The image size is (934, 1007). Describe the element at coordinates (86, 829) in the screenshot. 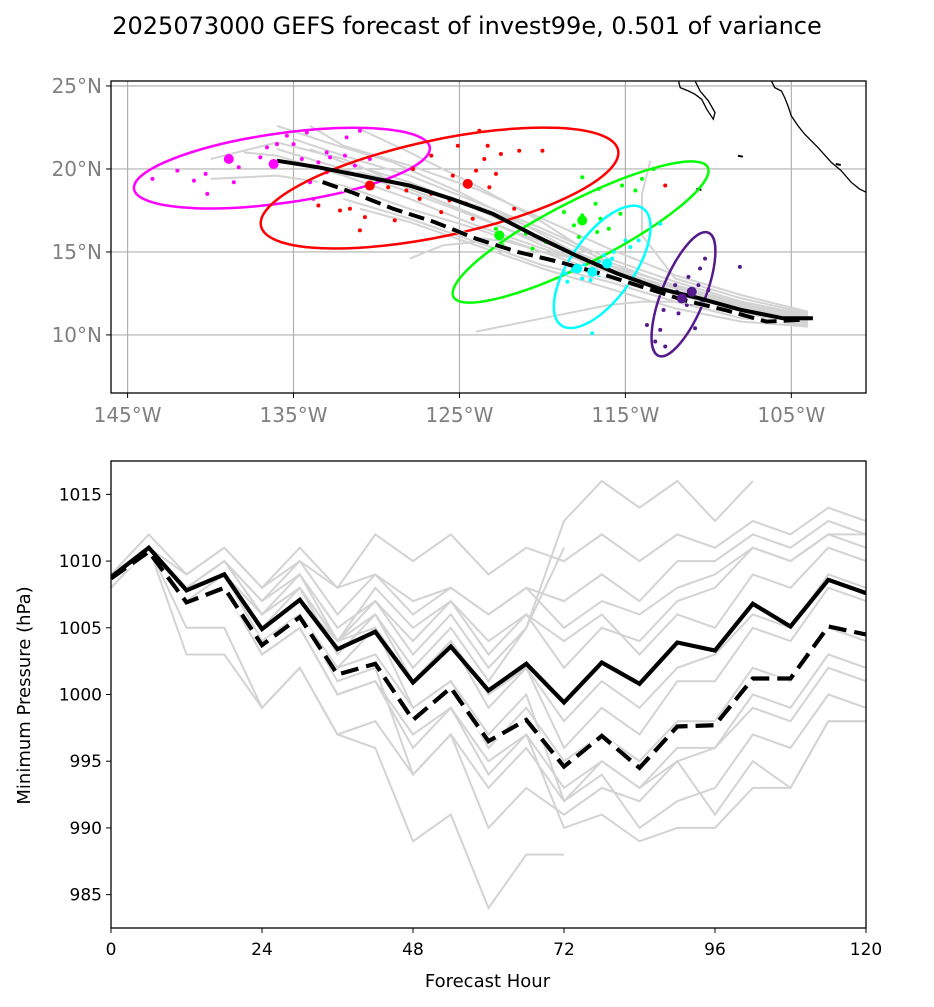

I see `pressure-ytick-label: 990` at that location.